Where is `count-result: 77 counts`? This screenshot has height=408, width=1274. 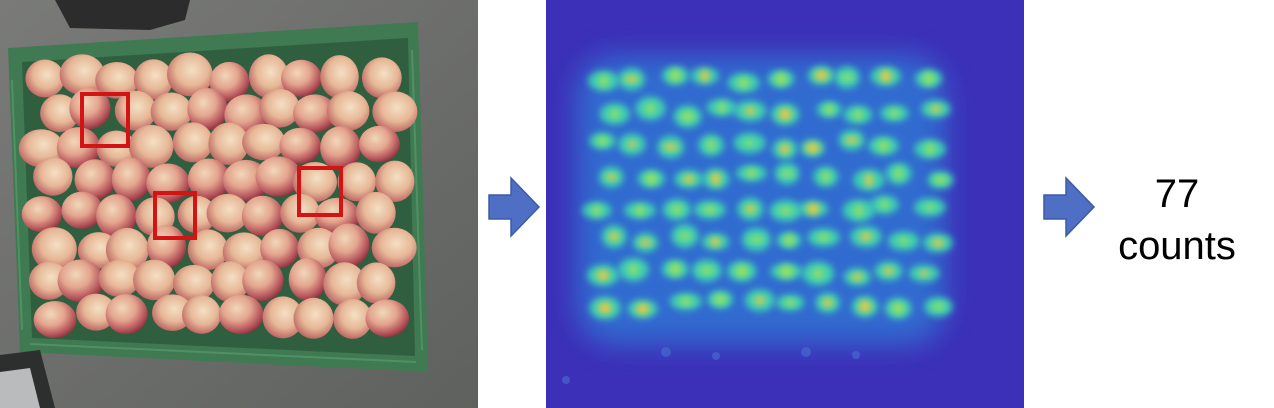 count-result: 77 counts is located at coordinates (1177, 220).